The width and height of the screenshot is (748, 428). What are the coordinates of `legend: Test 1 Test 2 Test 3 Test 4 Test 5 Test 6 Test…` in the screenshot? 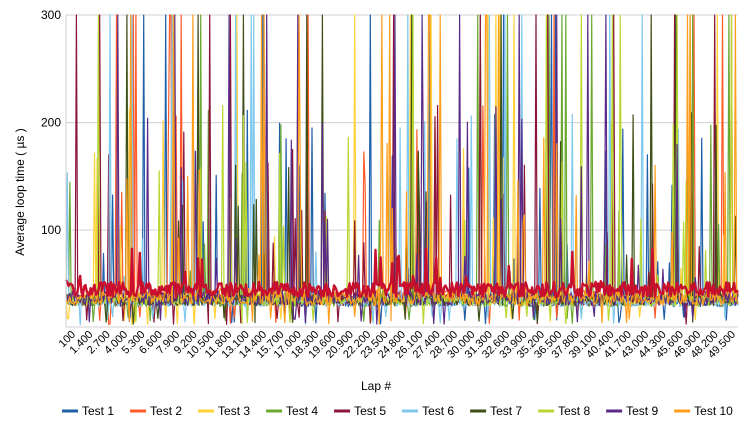 It's located at (397, 411).